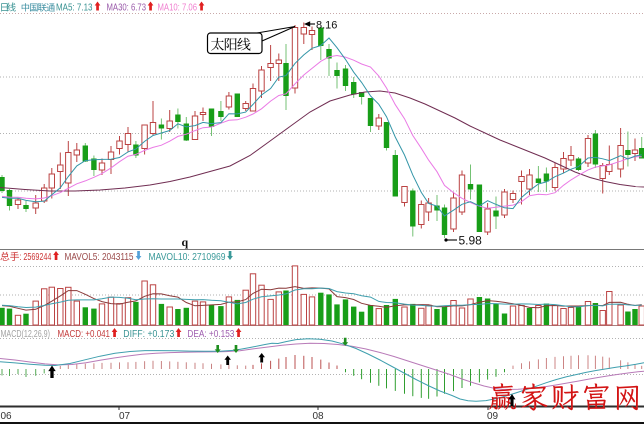  I want to click on svg-text: MACD(12,26,9), so click(26, 334).